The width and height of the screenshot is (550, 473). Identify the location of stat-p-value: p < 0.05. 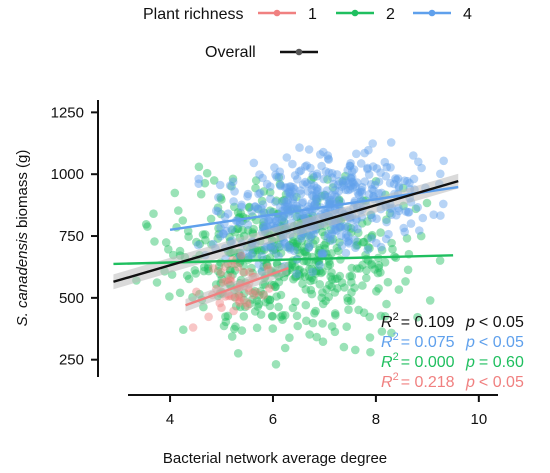
(494, 342).